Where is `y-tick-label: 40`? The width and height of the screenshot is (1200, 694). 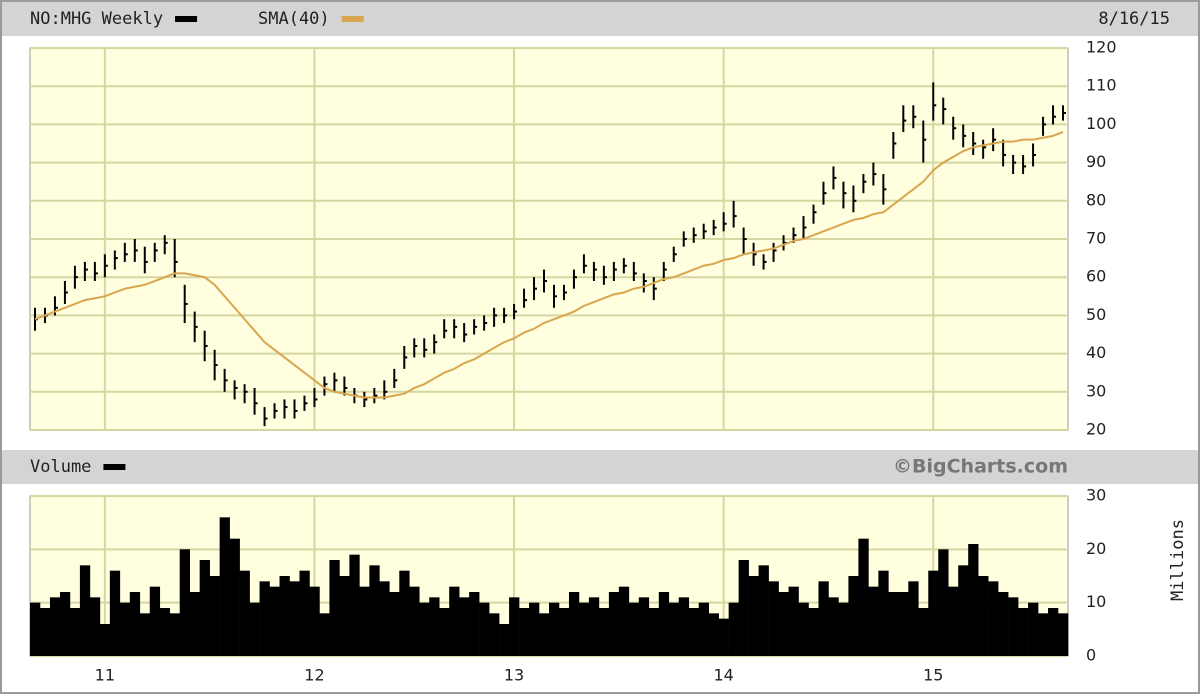 y-tick-label: 40 is located at coordinates (1096, 352).